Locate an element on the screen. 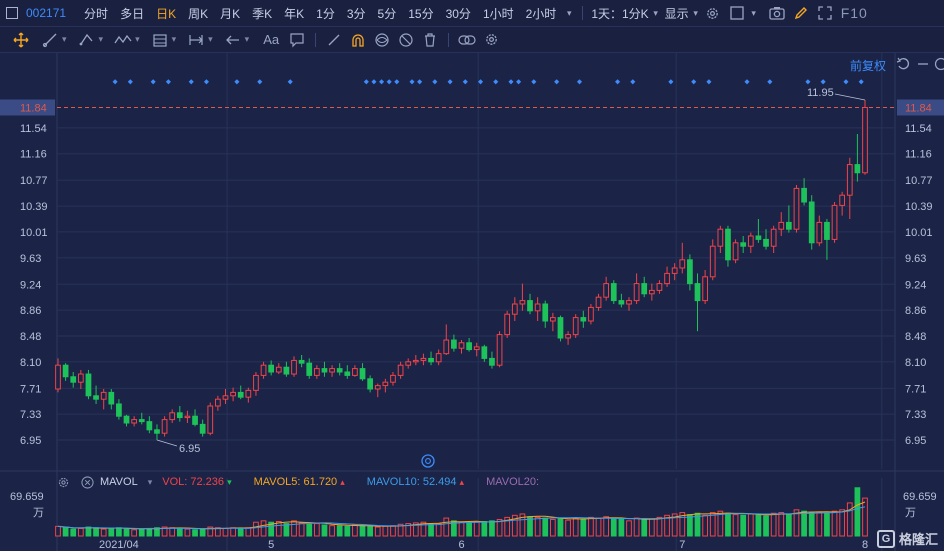 This screenshot has width=944, height=551. x-tick-label: 5 is located at coordinates (271, 545).